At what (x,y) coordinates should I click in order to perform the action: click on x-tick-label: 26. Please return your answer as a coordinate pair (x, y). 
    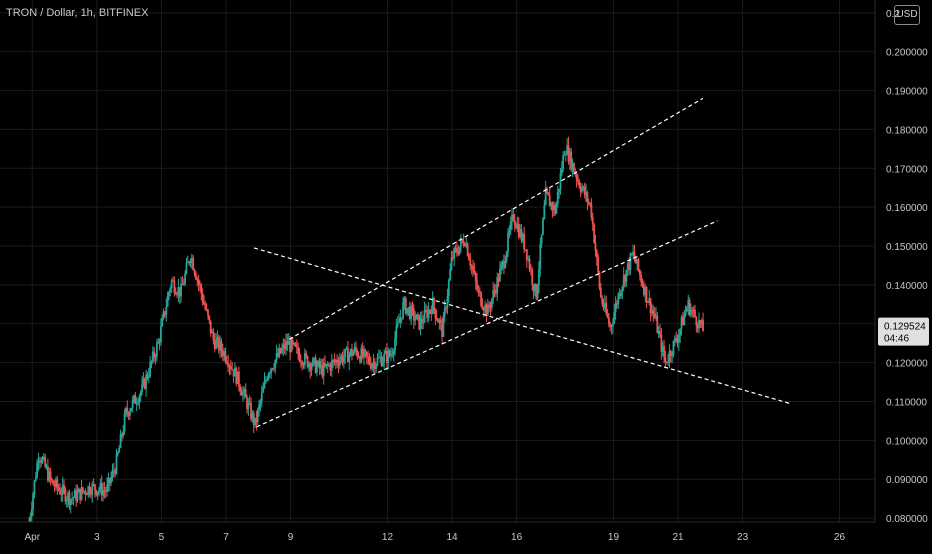
    Looking at the image, I should click on (840, 537).